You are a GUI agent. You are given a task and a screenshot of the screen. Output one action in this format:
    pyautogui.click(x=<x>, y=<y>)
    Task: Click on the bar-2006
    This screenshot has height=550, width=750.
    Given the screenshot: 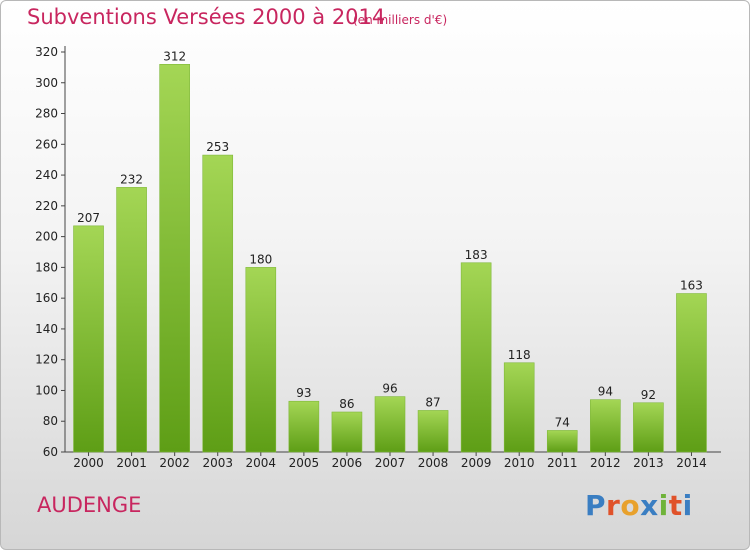 What is the action you would take?
    pyautogui.click(x=347, y=432)
    